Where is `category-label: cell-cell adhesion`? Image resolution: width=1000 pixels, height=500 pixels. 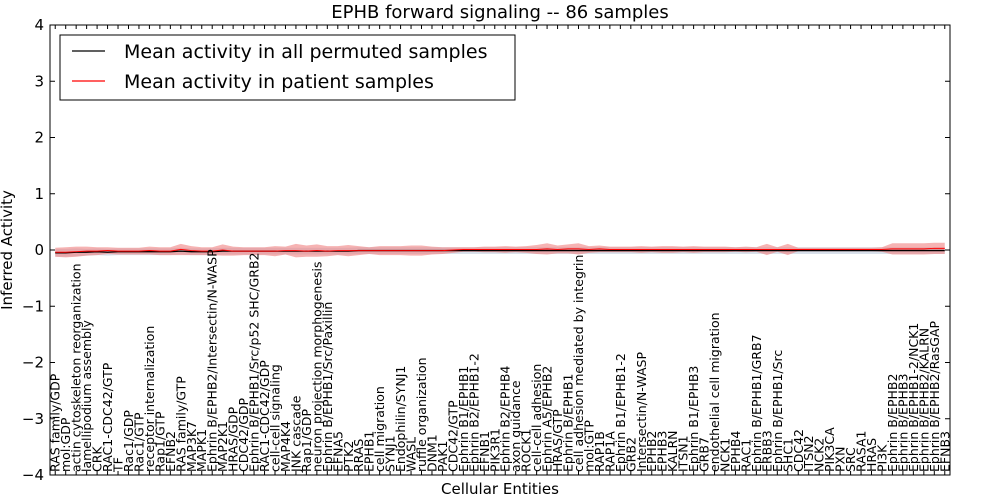
category-label: cell-cell adhesion is located at coordinates (536, 418).